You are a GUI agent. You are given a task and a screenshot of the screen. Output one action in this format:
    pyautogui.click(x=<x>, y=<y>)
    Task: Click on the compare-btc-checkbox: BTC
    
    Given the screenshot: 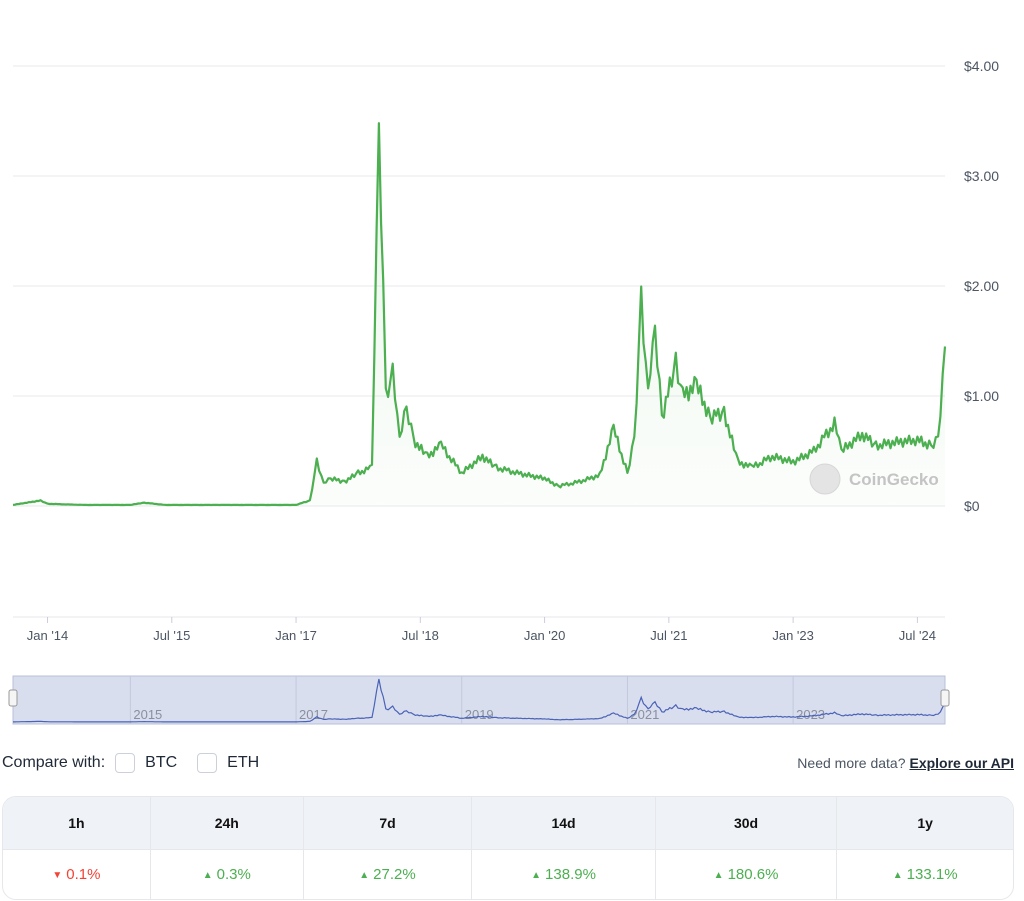 What is the action you would take?
    pyautogui.click(x=146, y=763)
    